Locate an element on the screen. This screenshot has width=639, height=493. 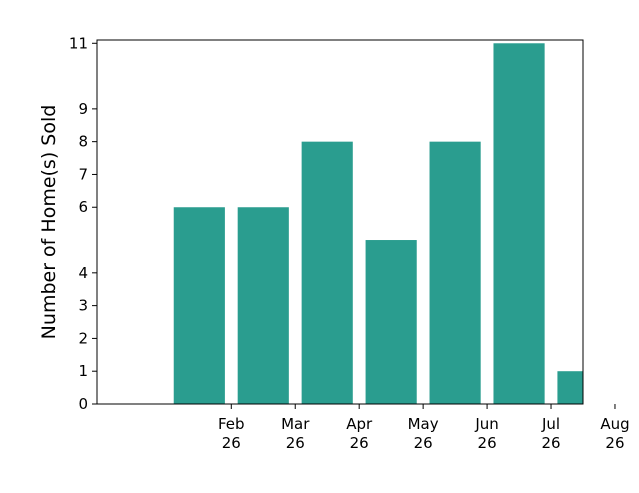
y-tick-label: 7 is located at coordinates (83, 174).